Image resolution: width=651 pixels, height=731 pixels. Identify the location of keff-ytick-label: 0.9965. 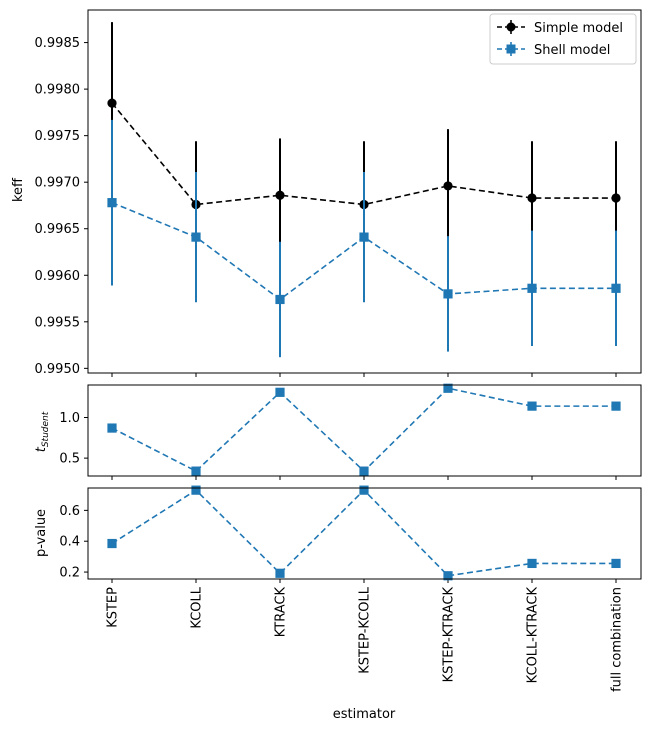
(58, 229).